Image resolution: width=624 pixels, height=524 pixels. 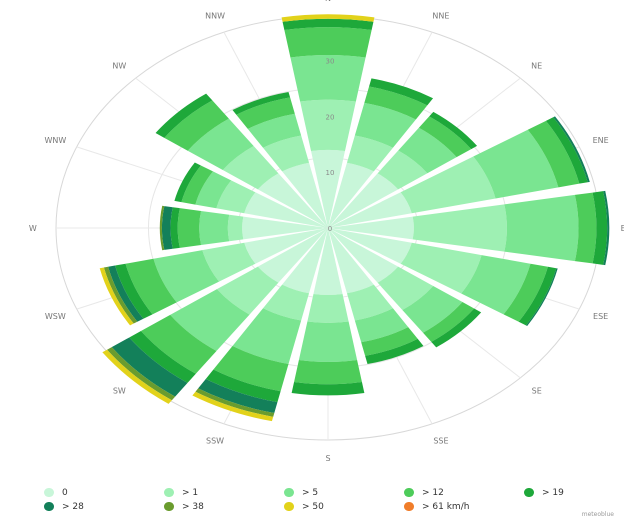 I want to click on direction-label-ne: NE, so click(x=536, y=65).